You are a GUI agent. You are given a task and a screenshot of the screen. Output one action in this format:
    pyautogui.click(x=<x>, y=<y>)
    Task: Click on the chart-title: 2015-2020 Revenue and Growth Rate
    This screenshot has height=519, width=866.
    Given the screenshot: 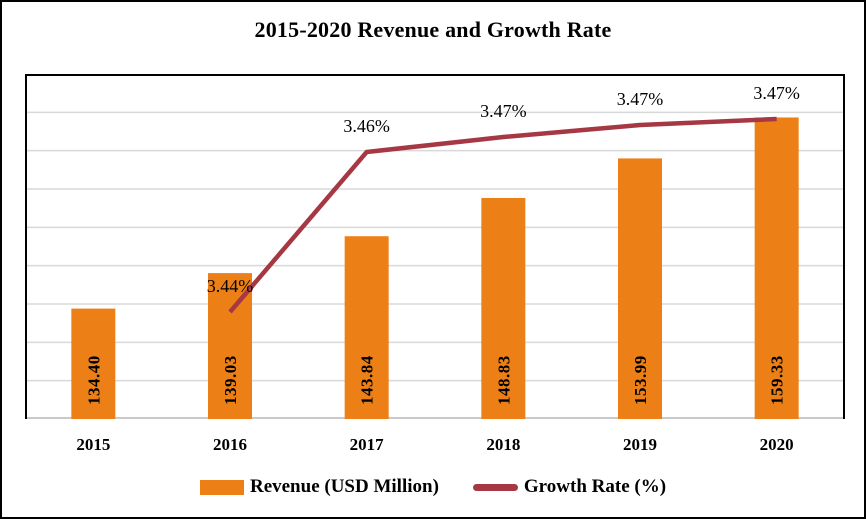 What is the action you would take?
    pyautogui.click(x=433, y=29)
    